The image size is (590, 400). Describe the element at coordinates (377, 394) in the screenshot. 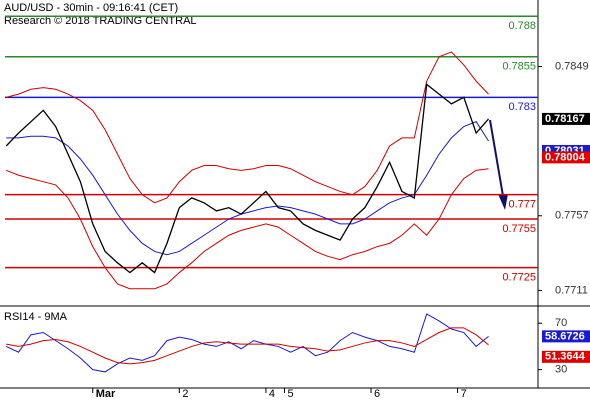

I see `x-tick-label: 6` at that location.